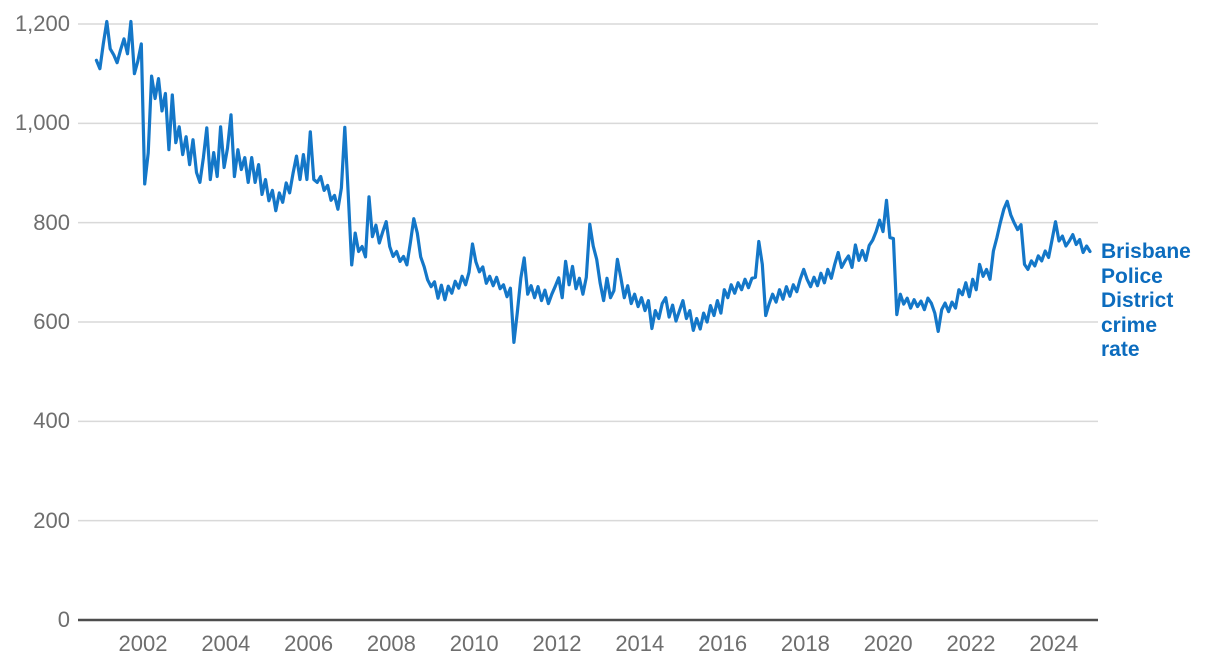 The height and width of the screenshot is (668, 1220). I want to click on x-axis-tick-label: 2024, so click(1054, 643).